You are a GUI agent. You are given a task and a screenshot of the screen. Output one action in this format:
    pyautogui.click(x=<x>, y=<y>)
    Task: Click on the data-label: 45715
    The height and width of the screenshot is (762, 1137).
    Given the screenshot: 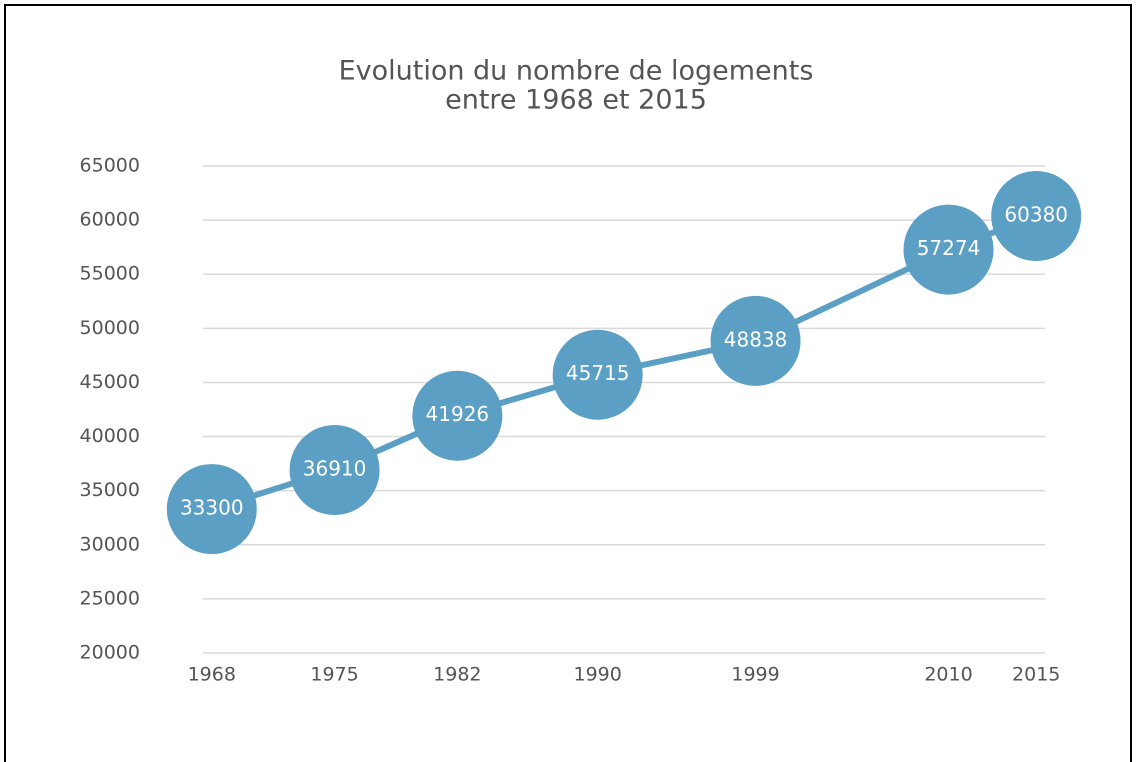 What is the action you would take?
    pyautogui.click(x=598, y=373)
    